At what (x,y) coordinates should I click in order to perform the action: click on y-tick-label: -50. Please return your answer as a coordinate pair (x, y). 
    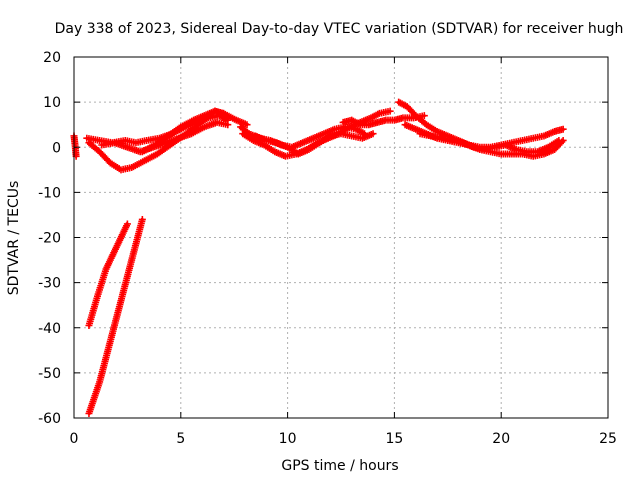
    Looking at the image, I should click on (49, 374).